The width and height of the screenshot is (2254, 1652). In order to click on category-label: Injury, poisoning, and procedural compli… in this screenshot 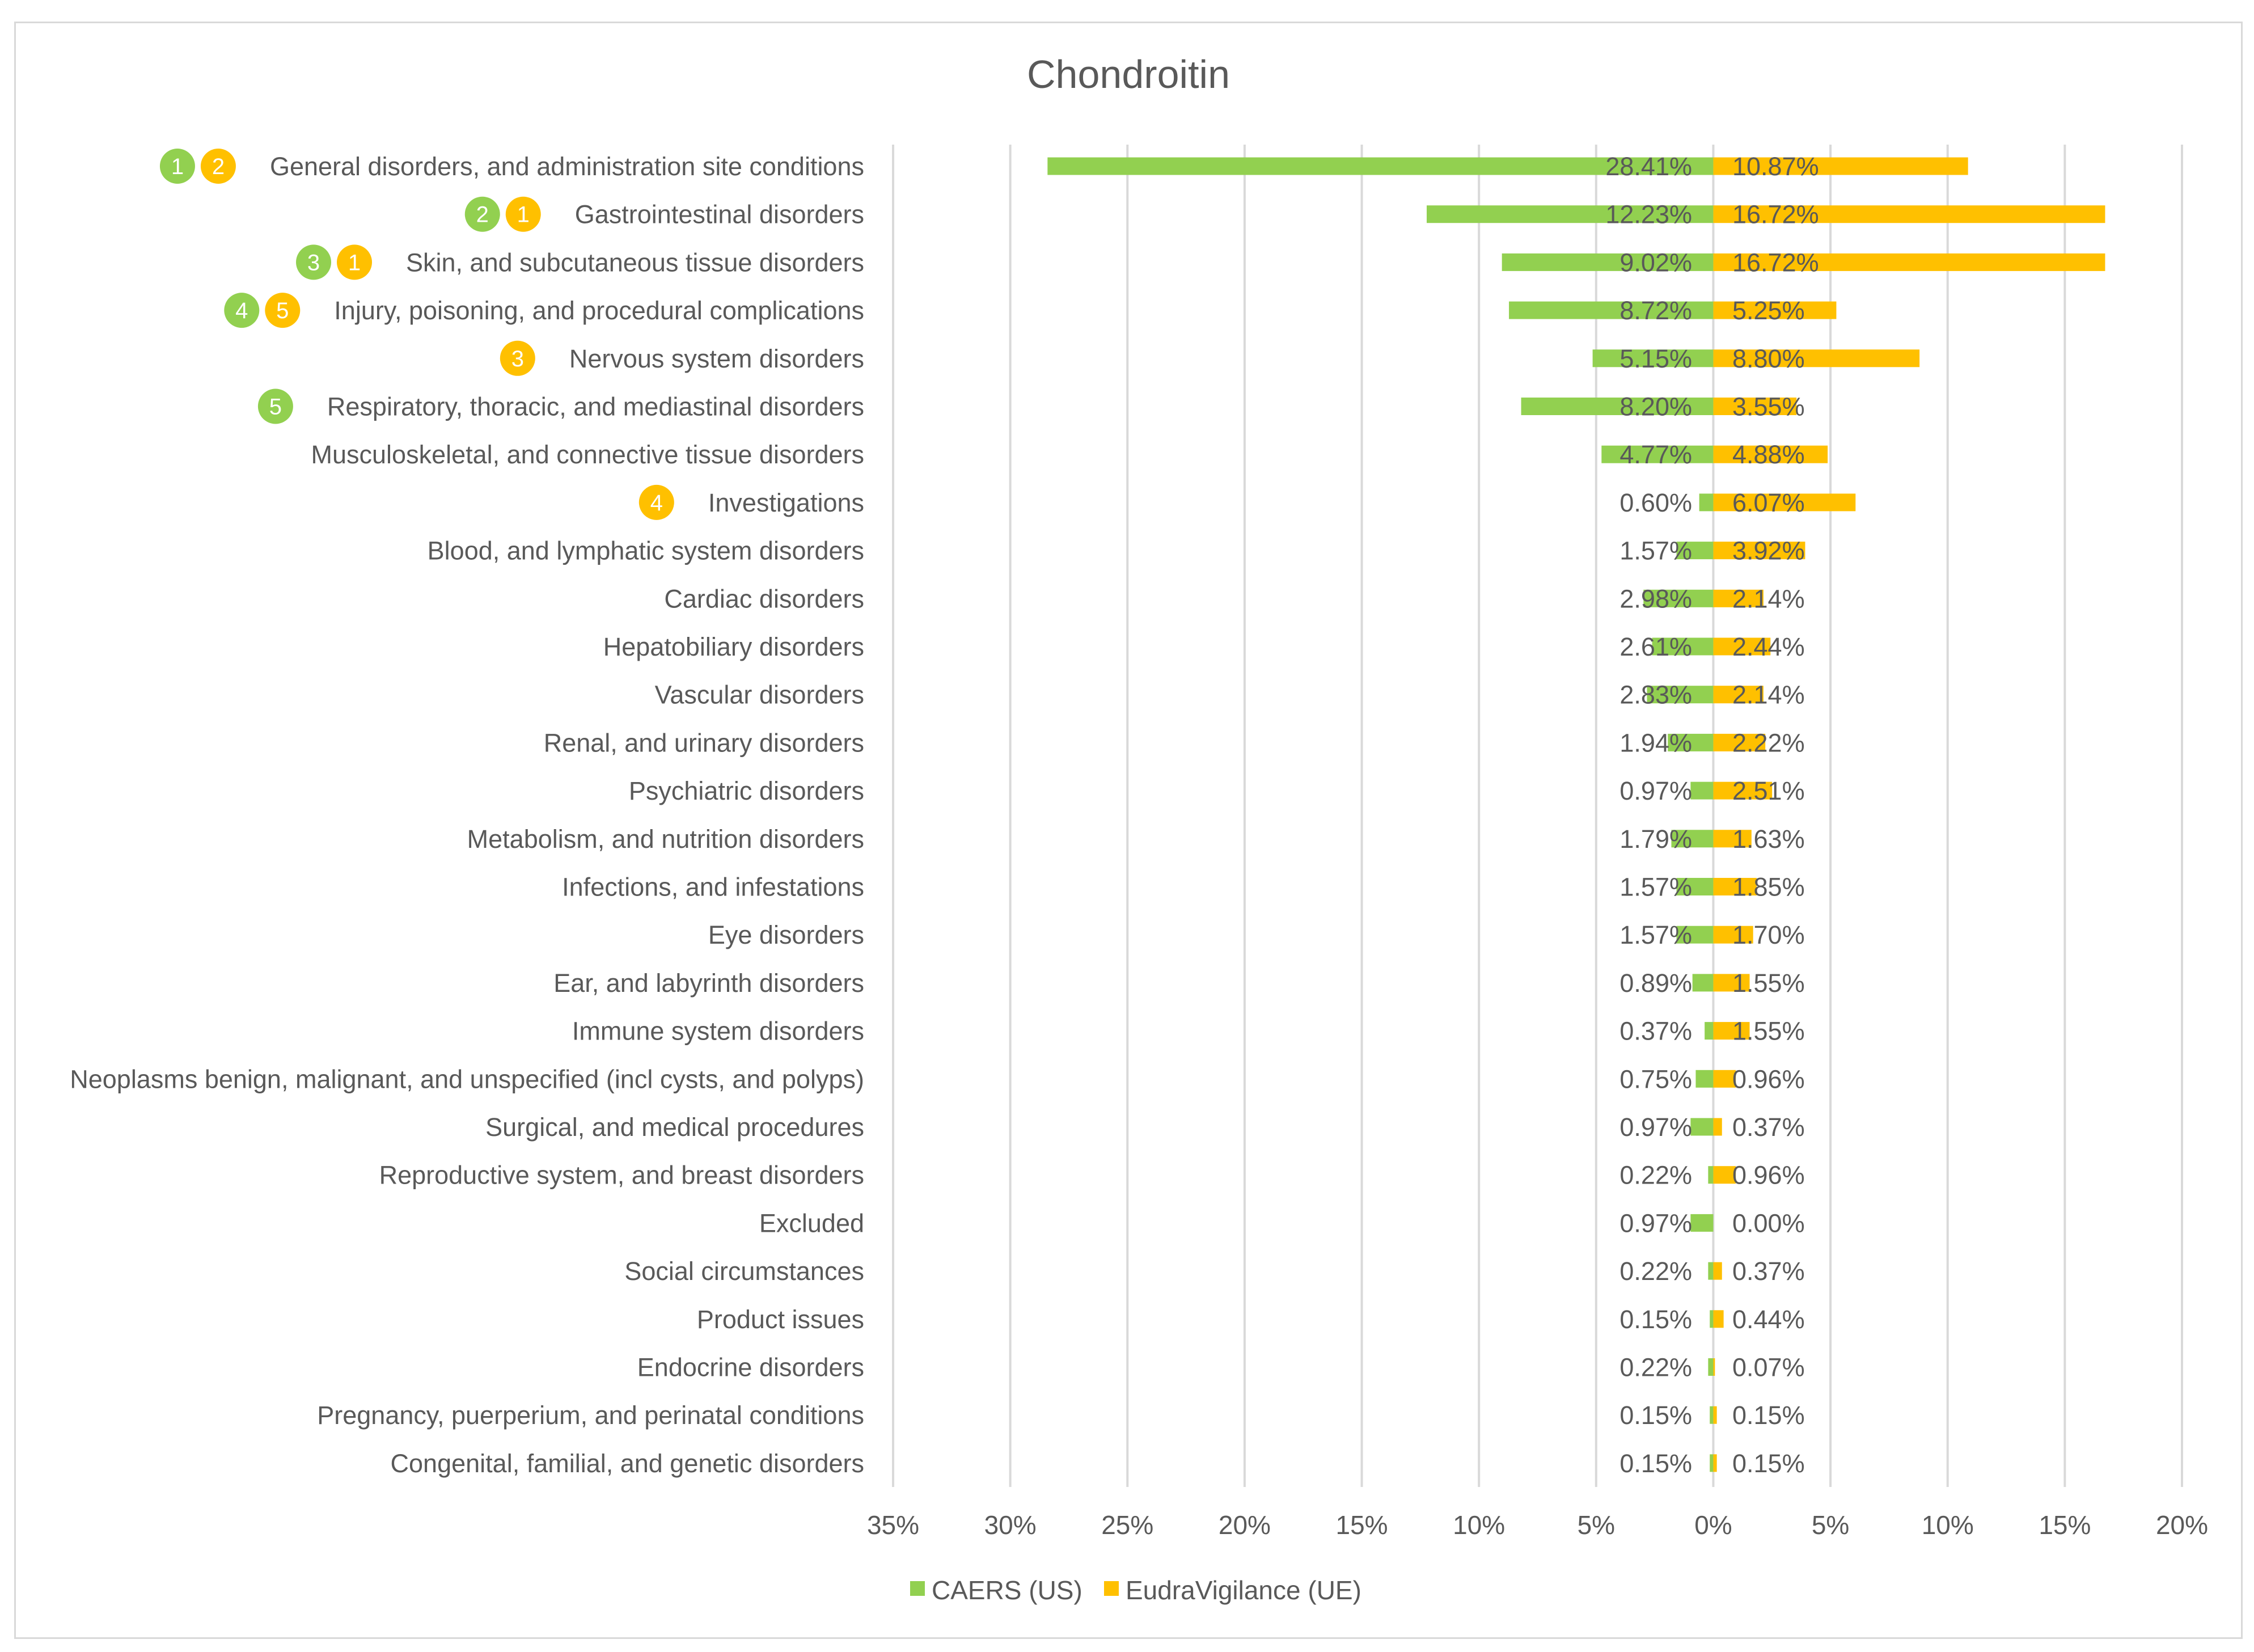, I will do `click(599, 310)`.